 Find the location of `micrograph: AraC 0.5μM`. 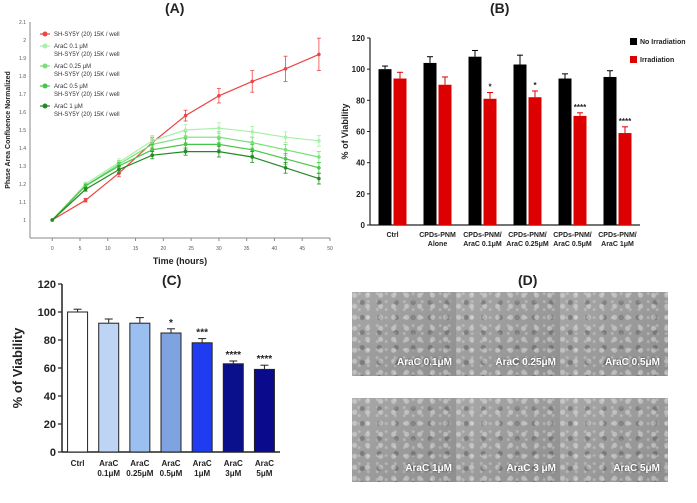

micrograph: AraC 0.5μM is located at coordinates (614, 334).